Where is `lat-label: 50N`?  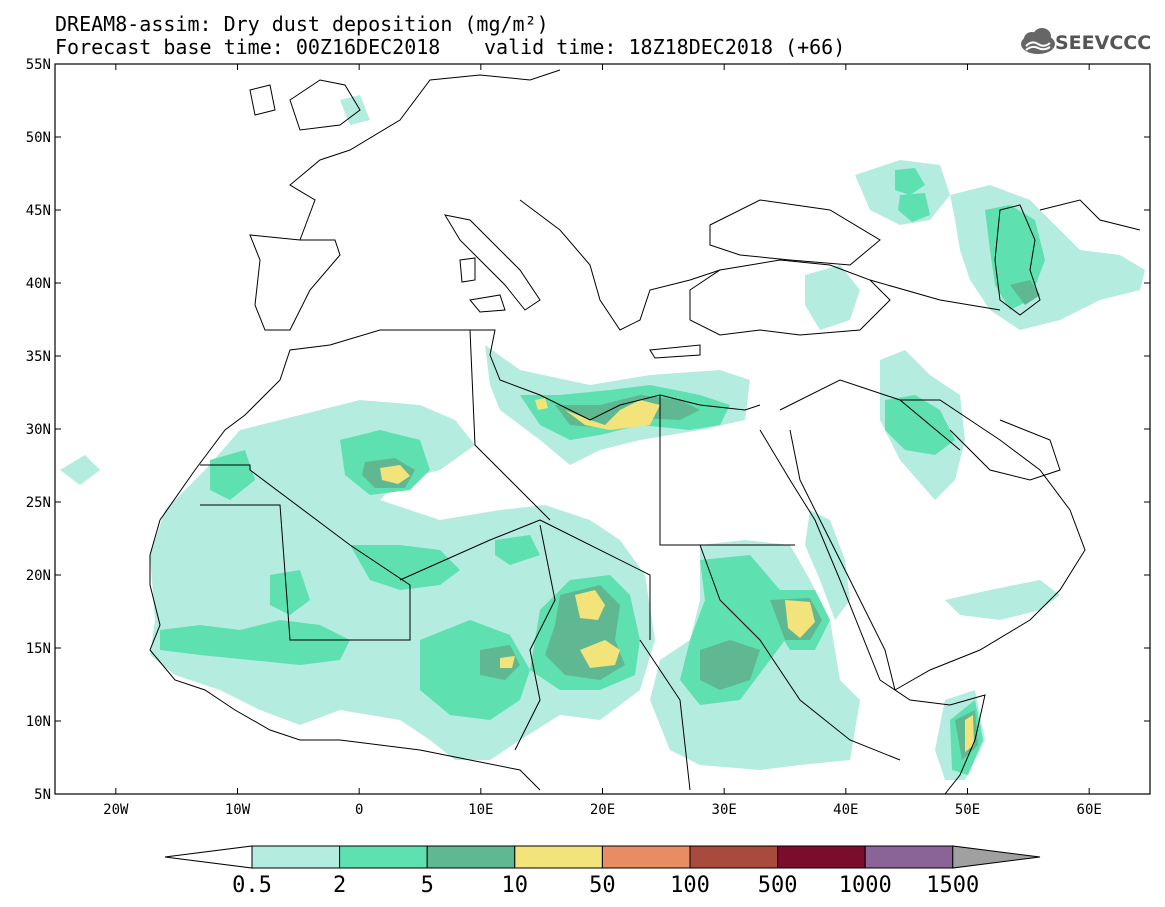 lat-label: 50N is located at coordinates (38, 138).